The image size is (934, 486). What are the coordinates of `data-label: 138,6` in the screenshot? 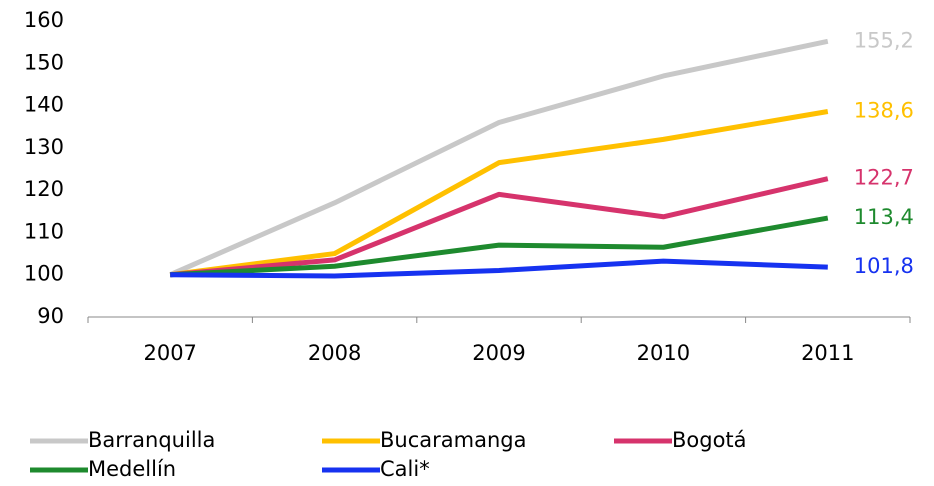 It's located at (884, 110).